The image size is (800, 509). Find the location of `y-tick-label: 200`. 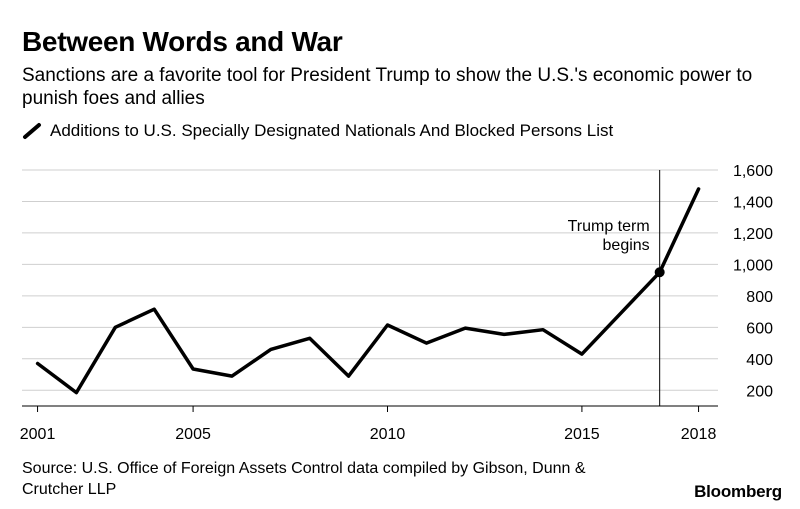

y-tick-label: 200 is located at coordinates (759, 391).